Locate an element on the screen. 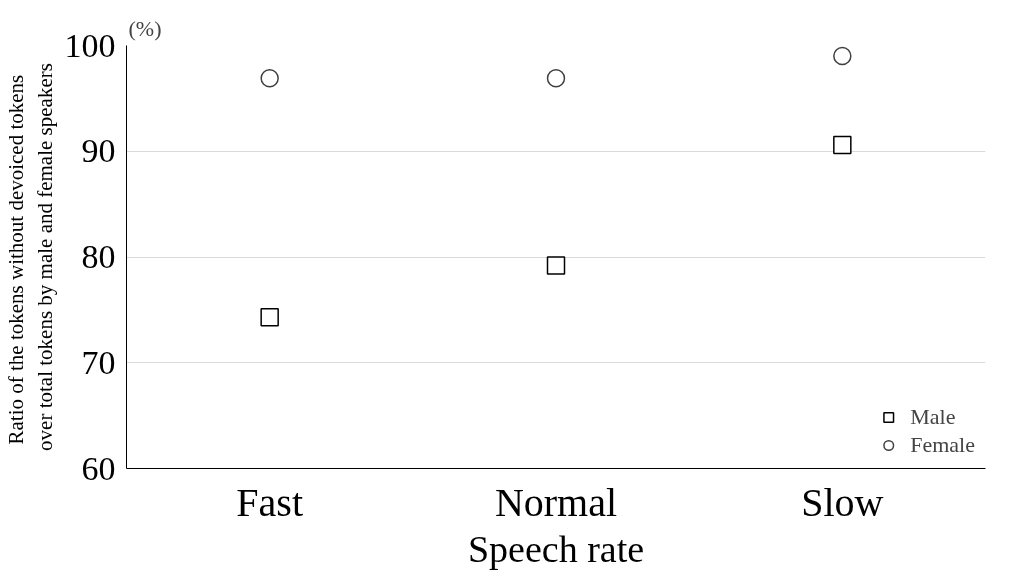 The height and width of the screenshot is (580, 1023). y-tick-label: 70 is located at coordinates (98, 362).